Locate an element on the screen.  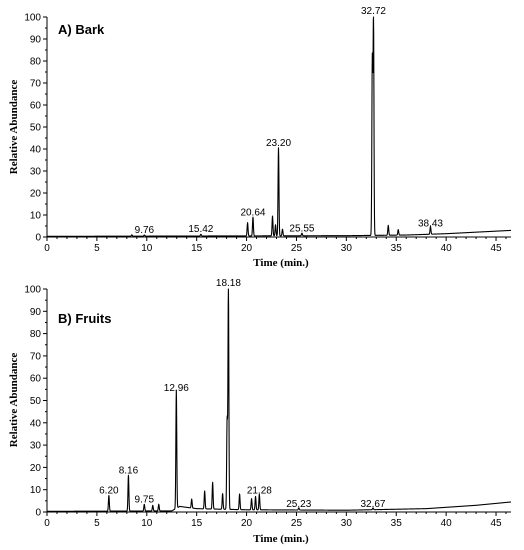
peak-label: 21.28 is located at coordinates (259, 490).